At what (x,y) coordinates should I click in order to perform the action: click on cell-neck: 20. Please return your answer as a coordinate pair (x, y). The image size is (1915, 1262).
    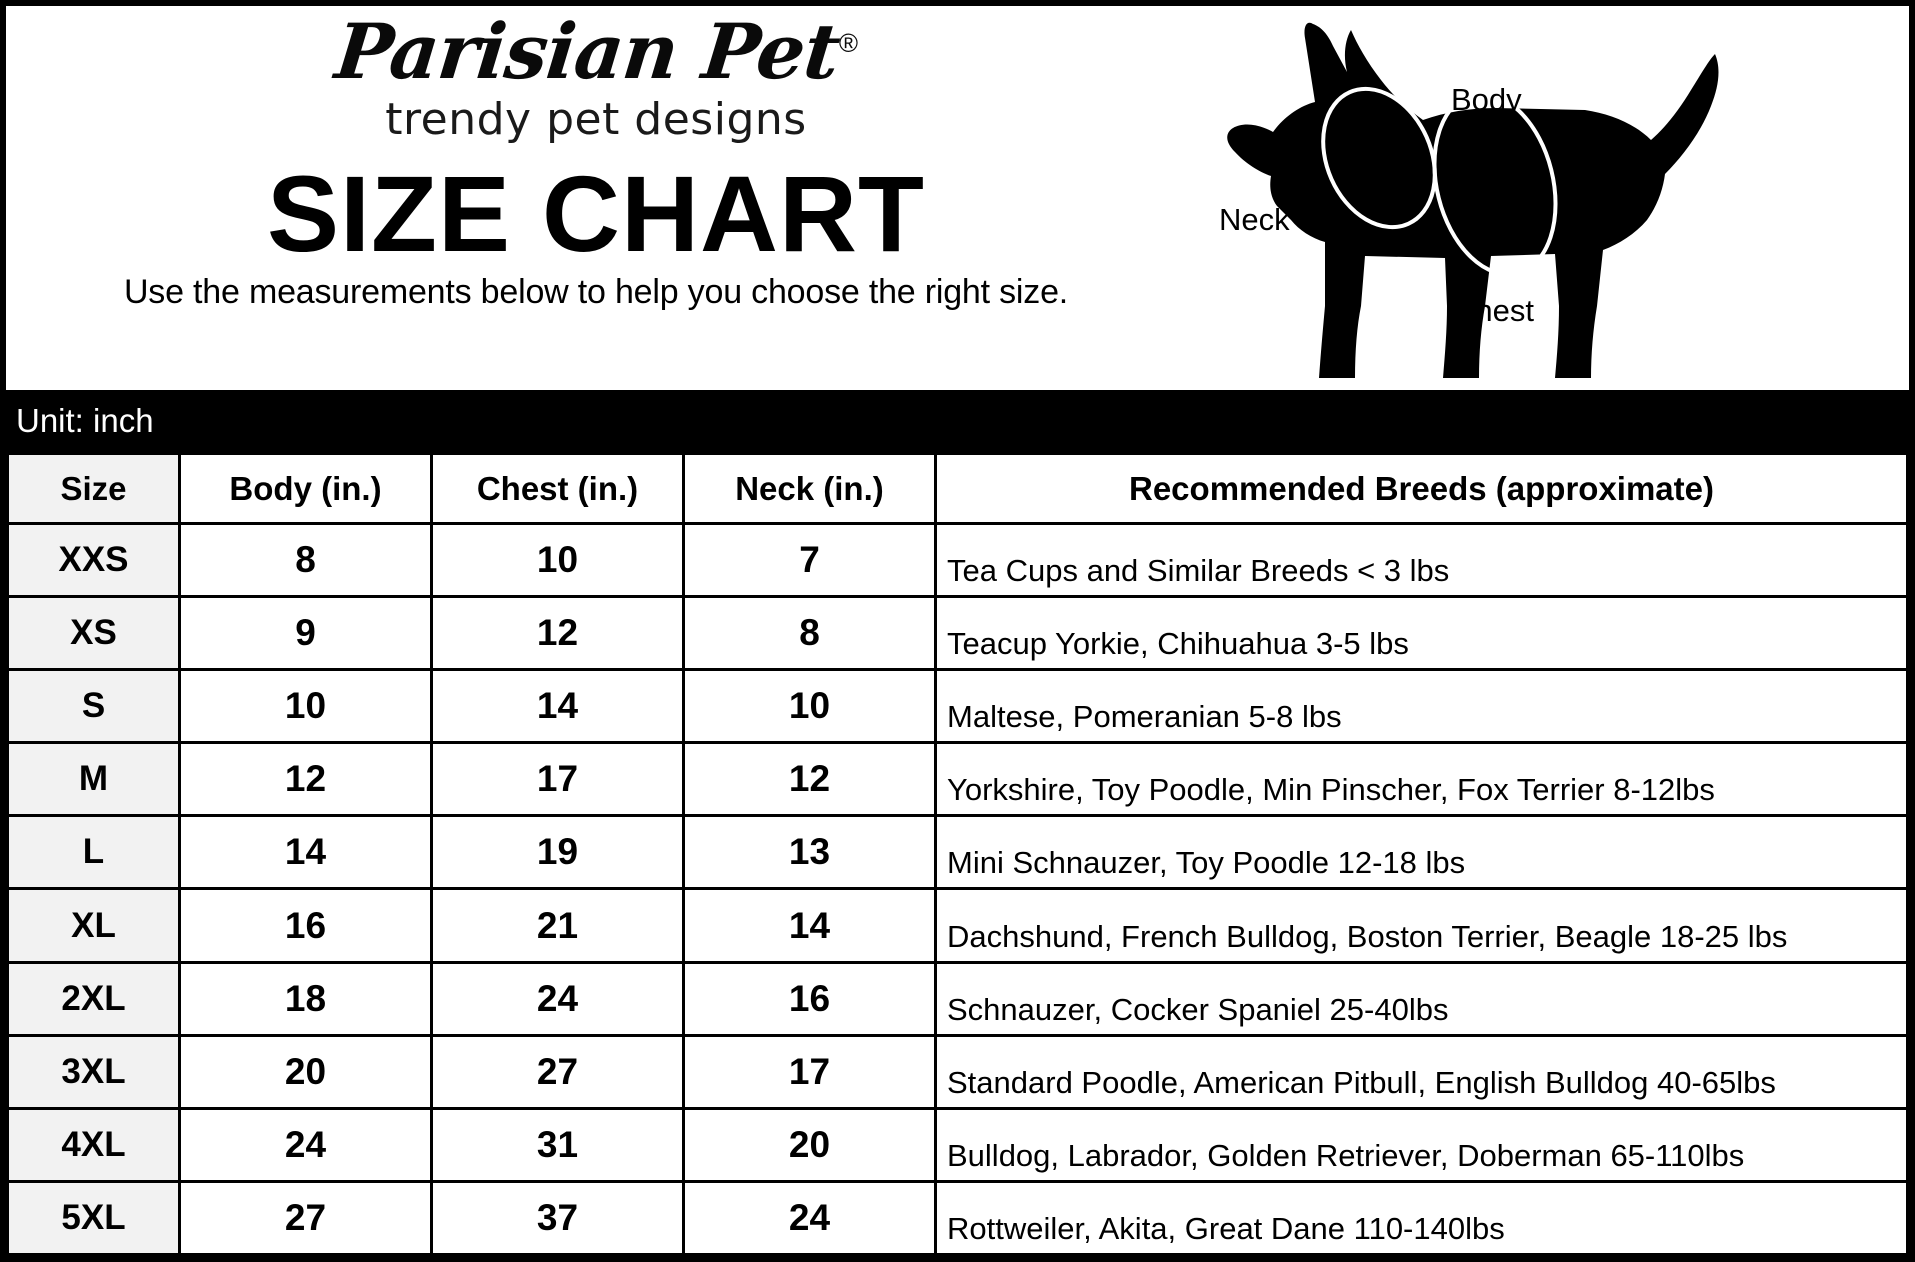
    Looking at the image, I should click on (809, 1144).